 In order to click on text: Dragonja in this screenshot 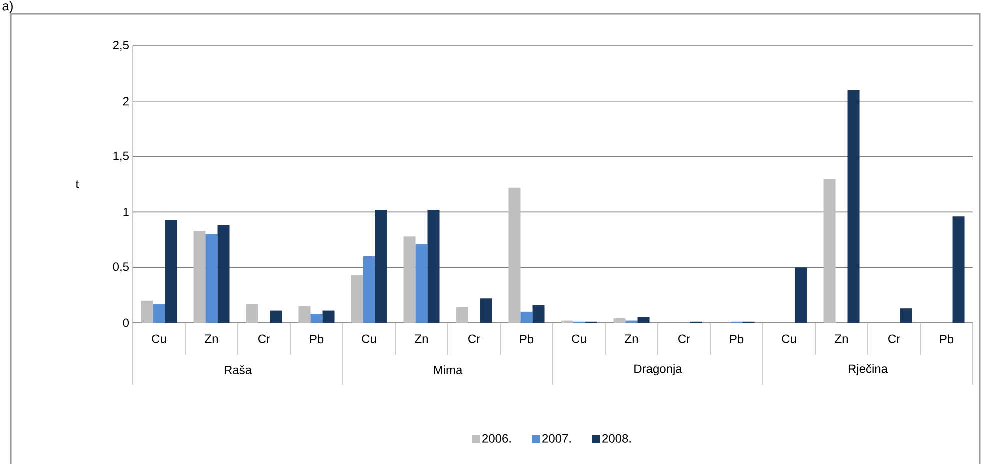, I will do `click(658, 370)`.